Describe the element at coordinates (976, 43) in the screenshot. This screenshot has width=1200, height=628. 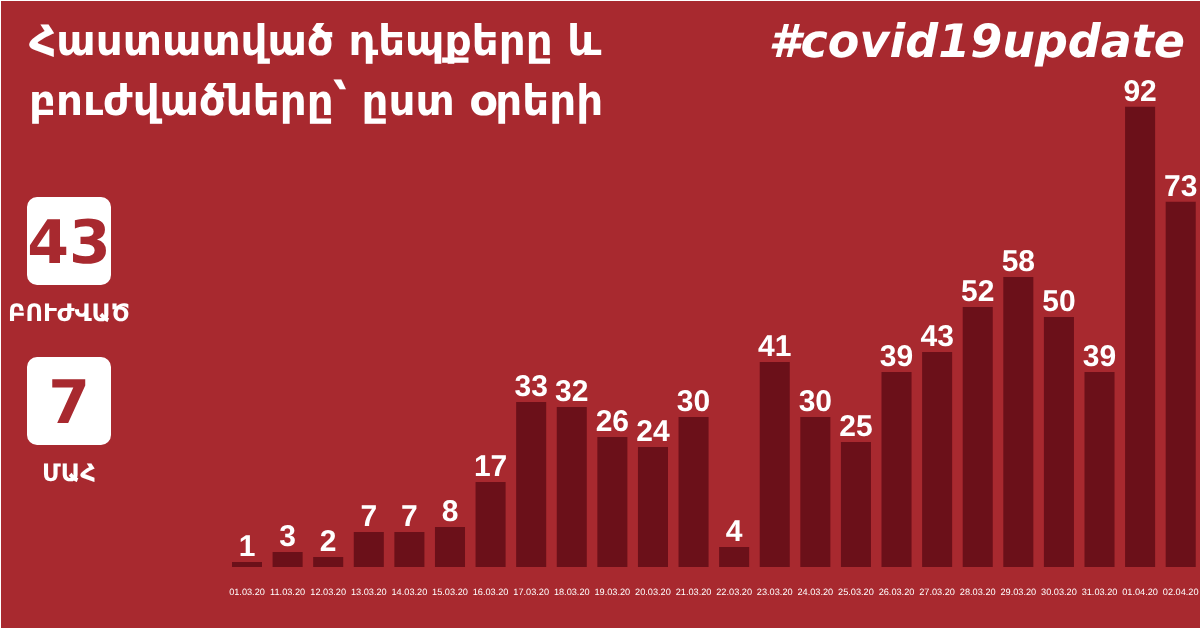
I see `text: #covid19update` at that location.